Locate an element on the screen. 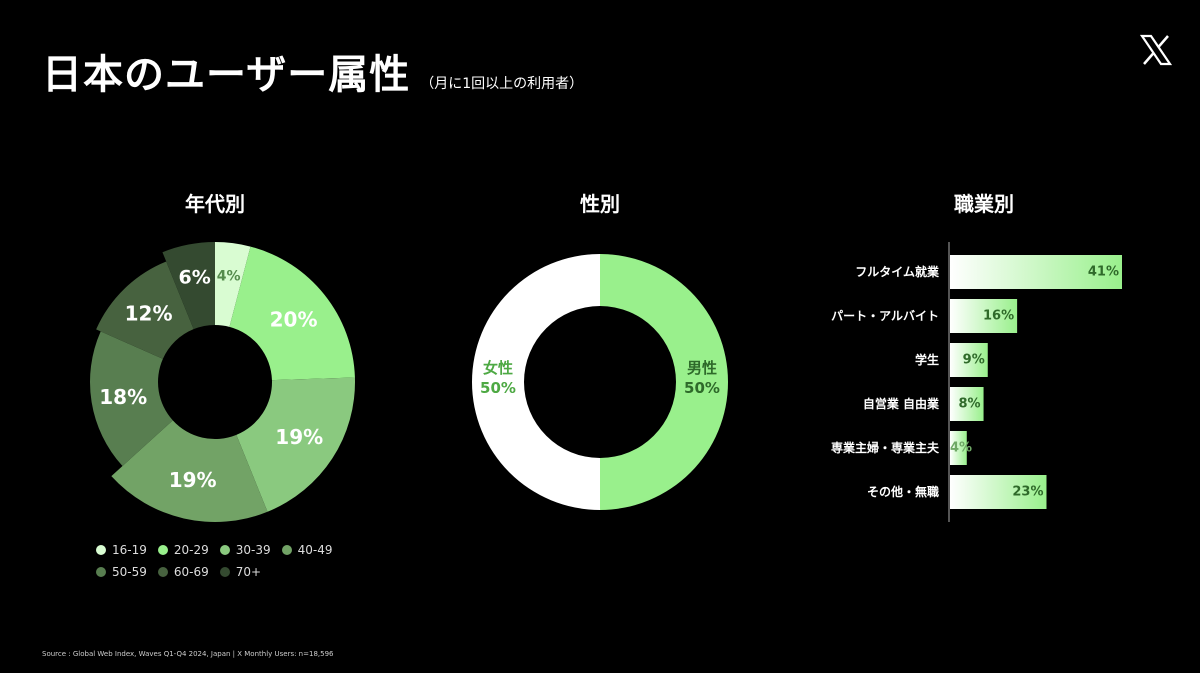  gender-chart-title: 性別 is located at coordinates (600, 204).